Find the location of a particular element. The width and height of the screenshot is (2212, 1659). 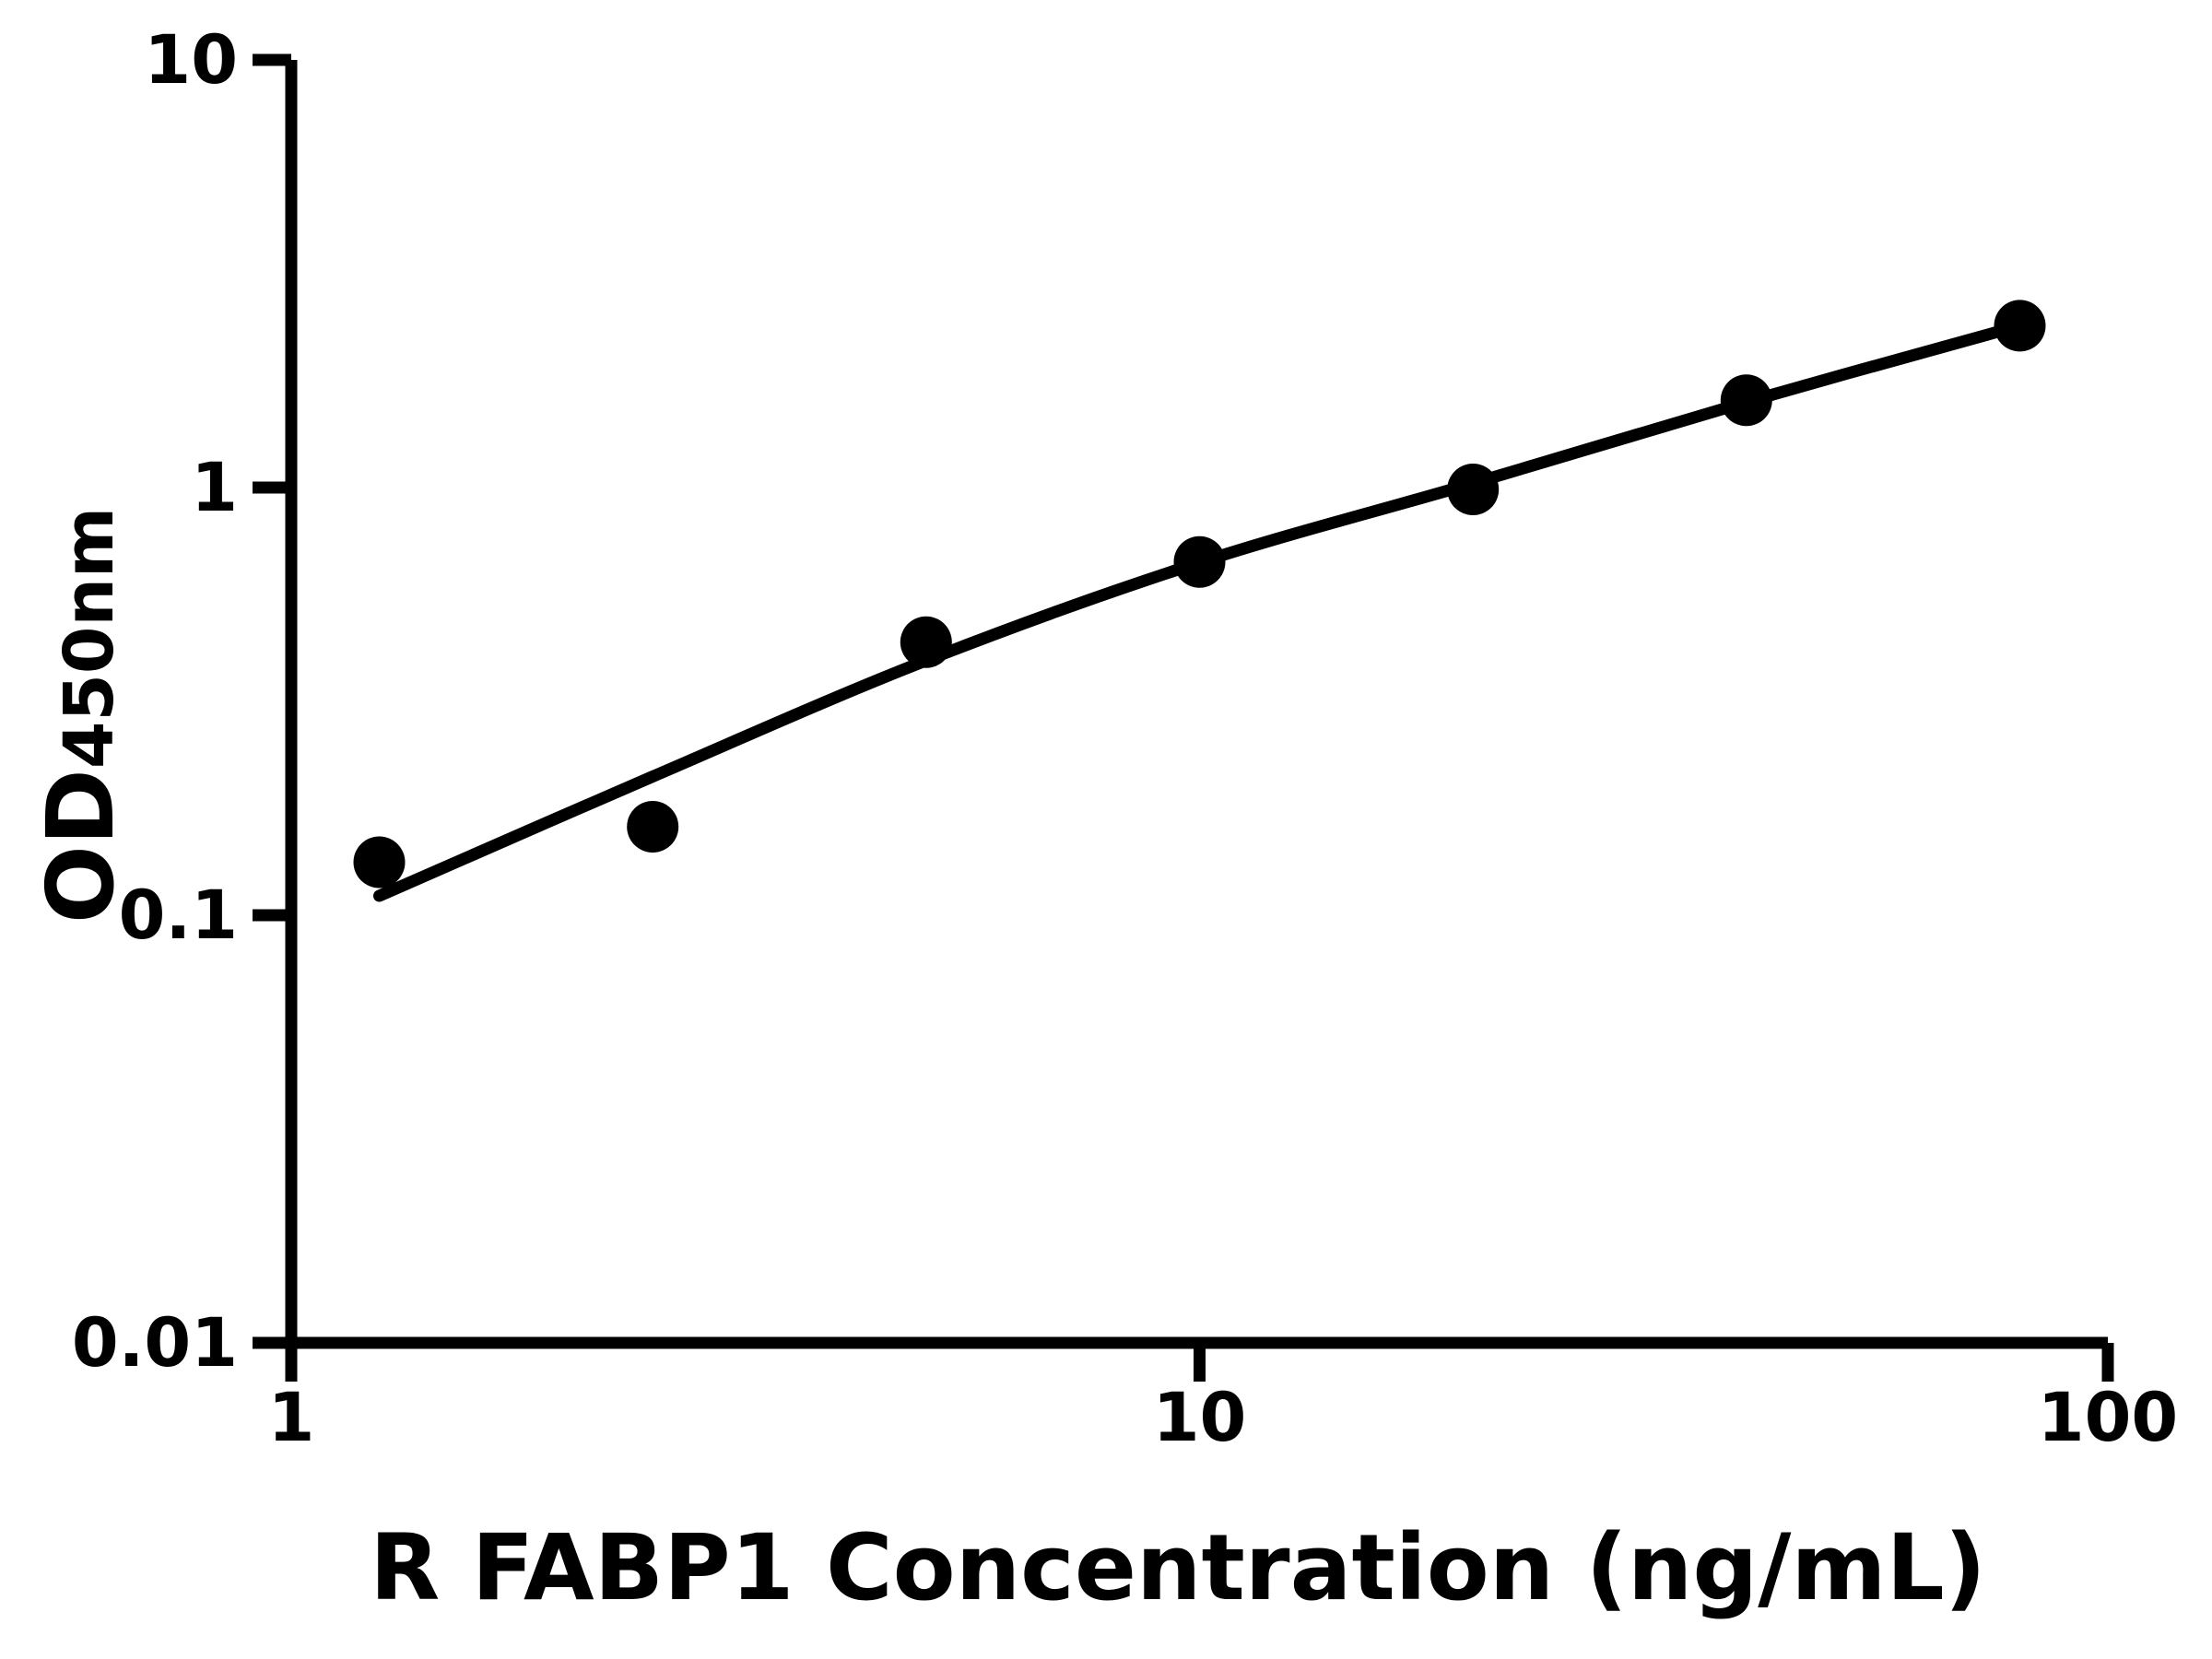

y-axis-title-text: OD450nm is located at coordinates (81, 715).